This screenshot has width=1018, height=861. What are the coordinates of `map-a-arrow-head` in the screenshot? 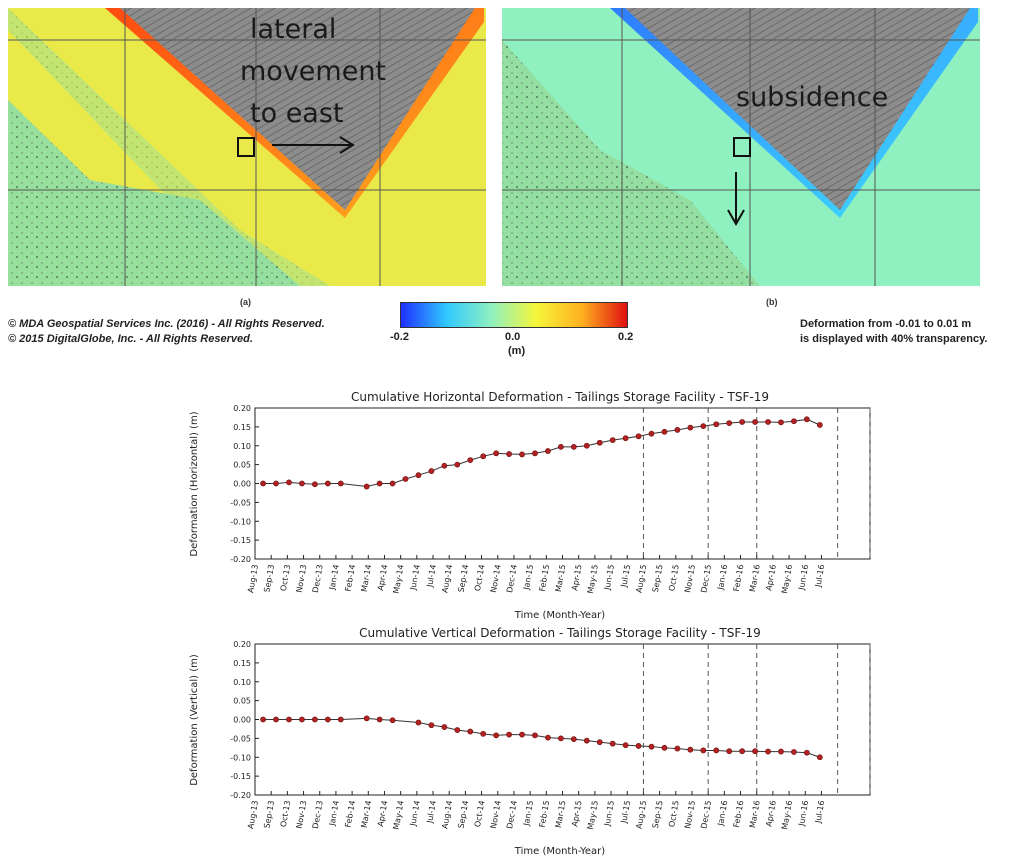 It's located at (347, 145).